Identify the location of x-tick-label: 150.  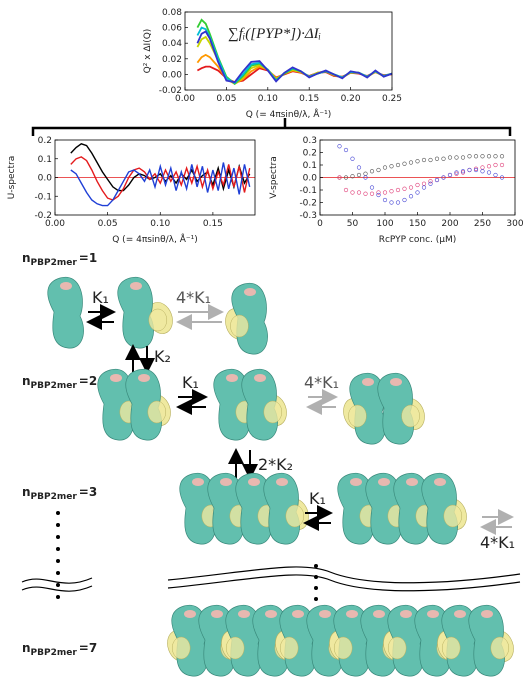
(417, 224).